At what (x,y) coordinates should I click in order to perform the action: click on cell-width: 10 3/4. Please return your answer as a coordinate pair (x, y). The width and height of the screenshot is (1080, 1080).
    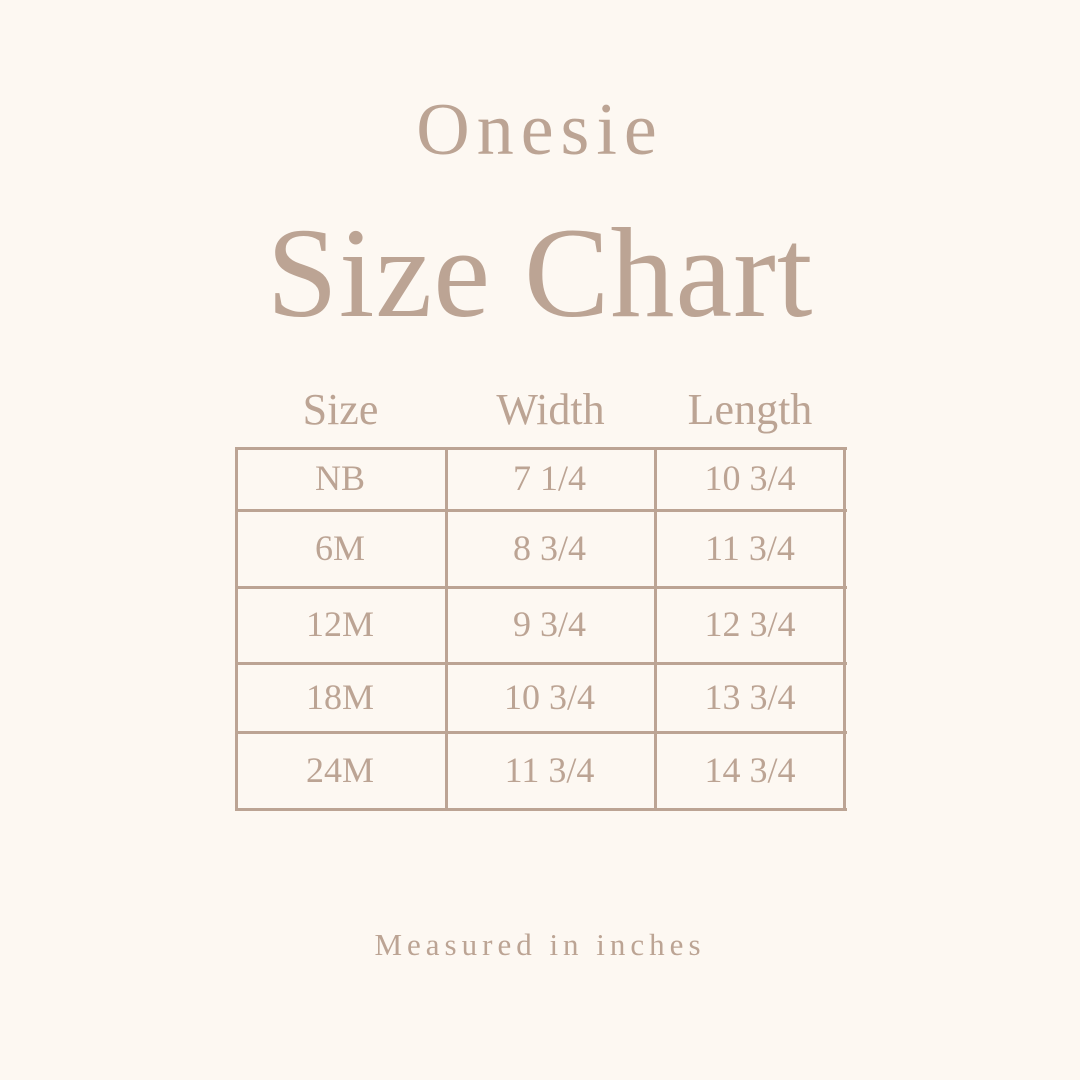
    Looking at the image, I should click on (549, 696).